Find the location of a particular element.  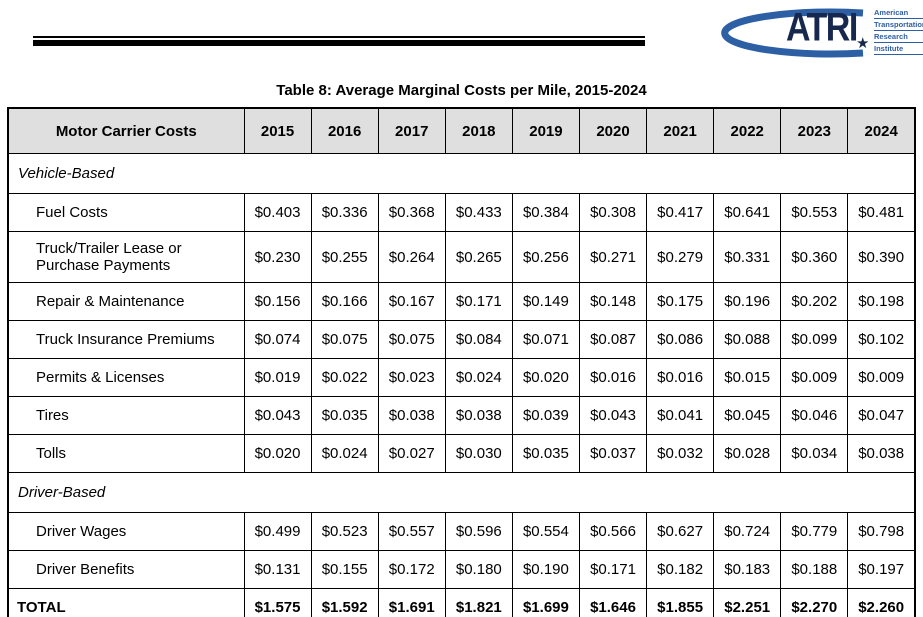

value-cell: $1.646 is located at coordinates (613, 602).